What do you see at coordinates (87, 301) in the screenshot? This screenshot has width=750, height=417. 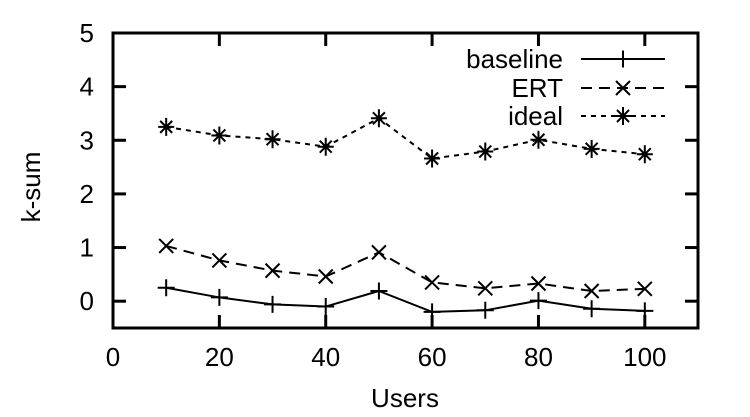 I see `y-tick-label: 0` at bounding box center [87, 301].